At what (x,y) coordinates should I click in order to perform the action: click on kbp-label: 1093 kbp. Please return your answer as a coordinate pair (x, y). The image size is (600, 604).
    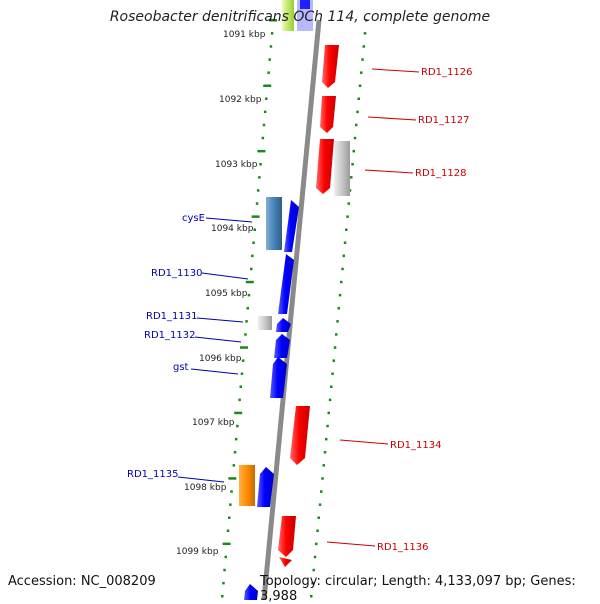
    Looking at the image, I should click on (236, 165).